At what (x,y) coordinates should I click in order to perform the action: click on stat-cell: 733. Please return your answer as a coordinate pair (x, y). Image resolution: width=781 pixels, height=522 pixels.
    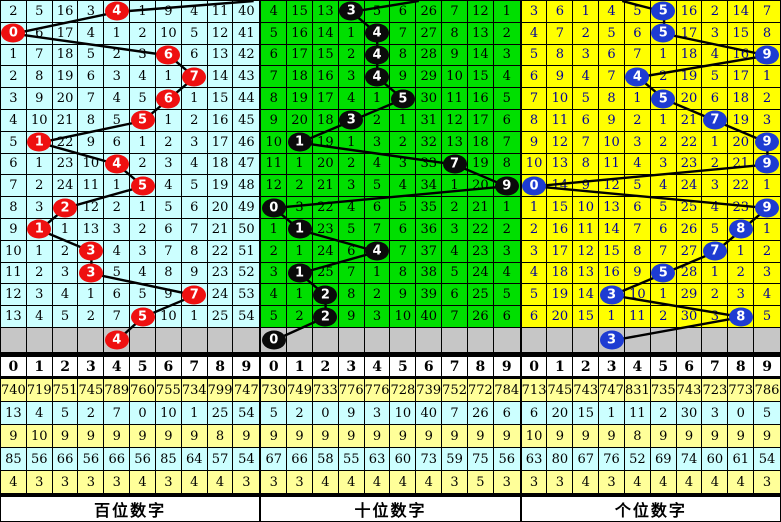
    Looking at the image, I should click on (325, 390).